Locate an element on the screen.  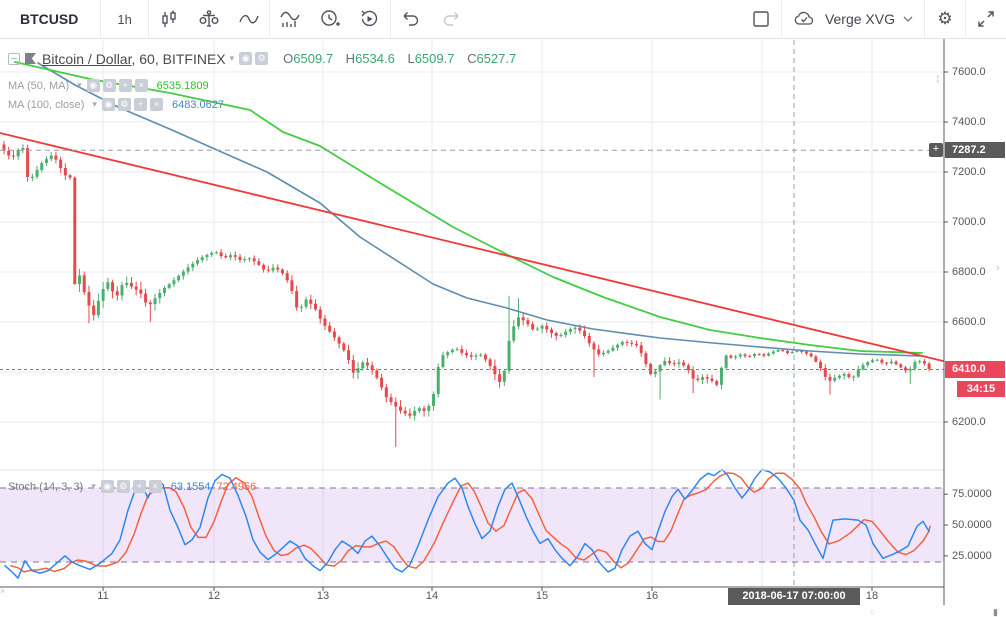
indicators-button is located at coordinates (290, 19).